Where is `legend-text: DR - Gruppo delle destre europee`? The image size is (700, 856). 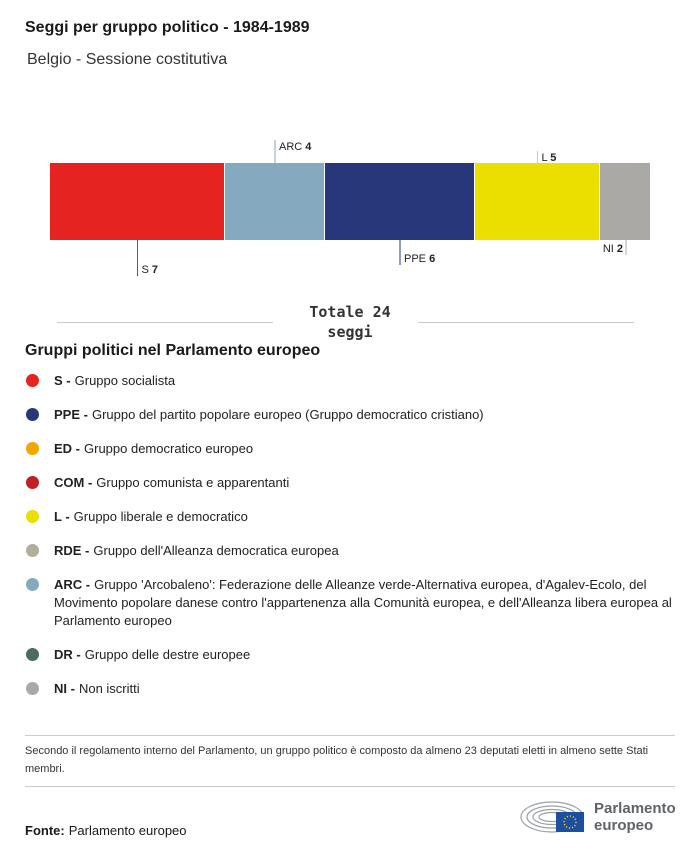
legend-text: DR - Gruppo delle destre europee is located at coordinates (152, 654).